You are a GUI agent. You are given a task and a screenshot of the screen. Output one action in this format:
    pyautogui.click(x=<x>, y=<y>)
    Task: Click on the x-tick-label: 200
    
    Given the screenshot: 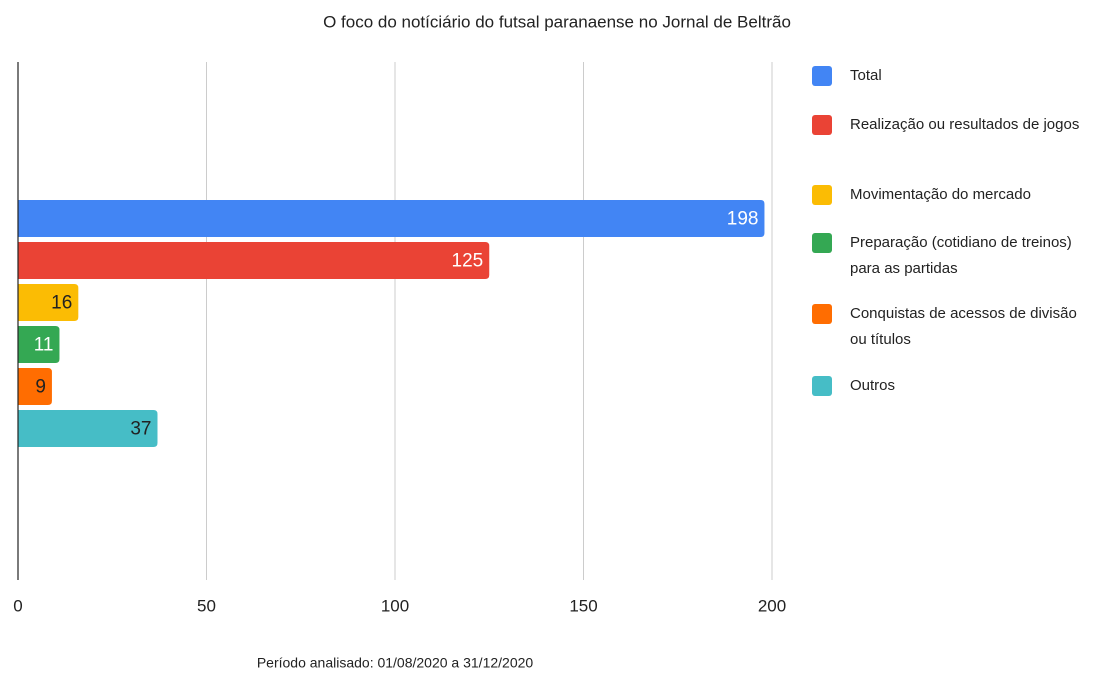 What is the action you would take?
    pyautogui.click(x=772, y=605)
    